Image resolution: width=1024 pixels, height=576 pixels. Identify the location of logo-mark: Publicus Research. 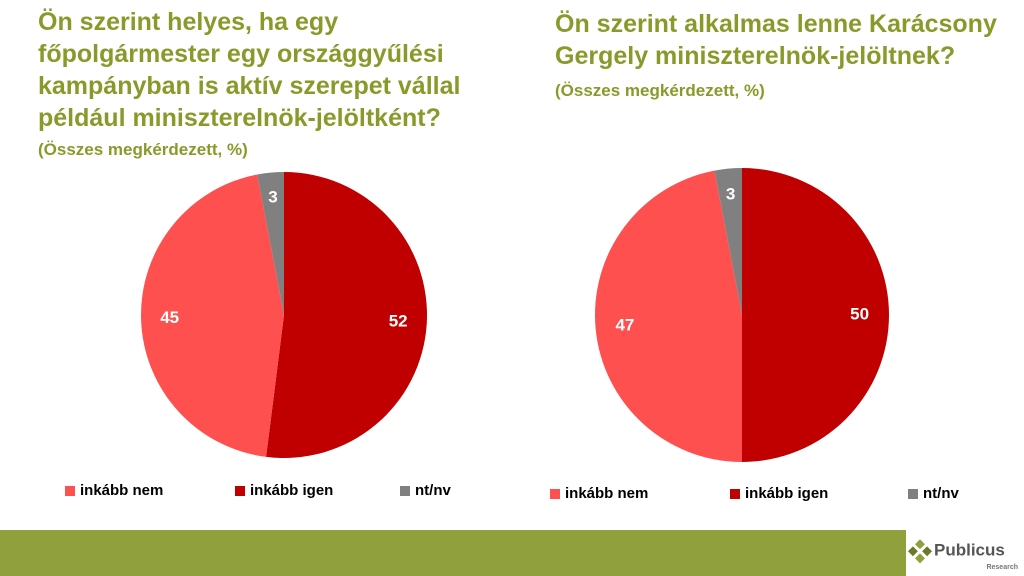
(962, 555).